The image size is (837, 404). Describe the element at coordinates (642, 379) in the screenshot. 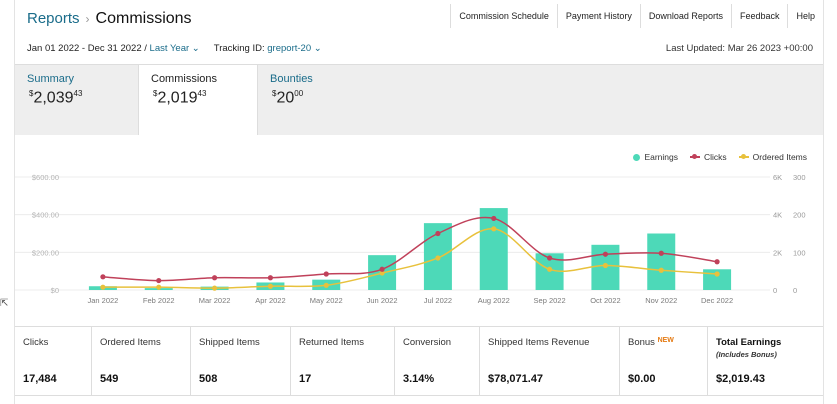

I see `stat-bonus-value: $0.00` at that location.